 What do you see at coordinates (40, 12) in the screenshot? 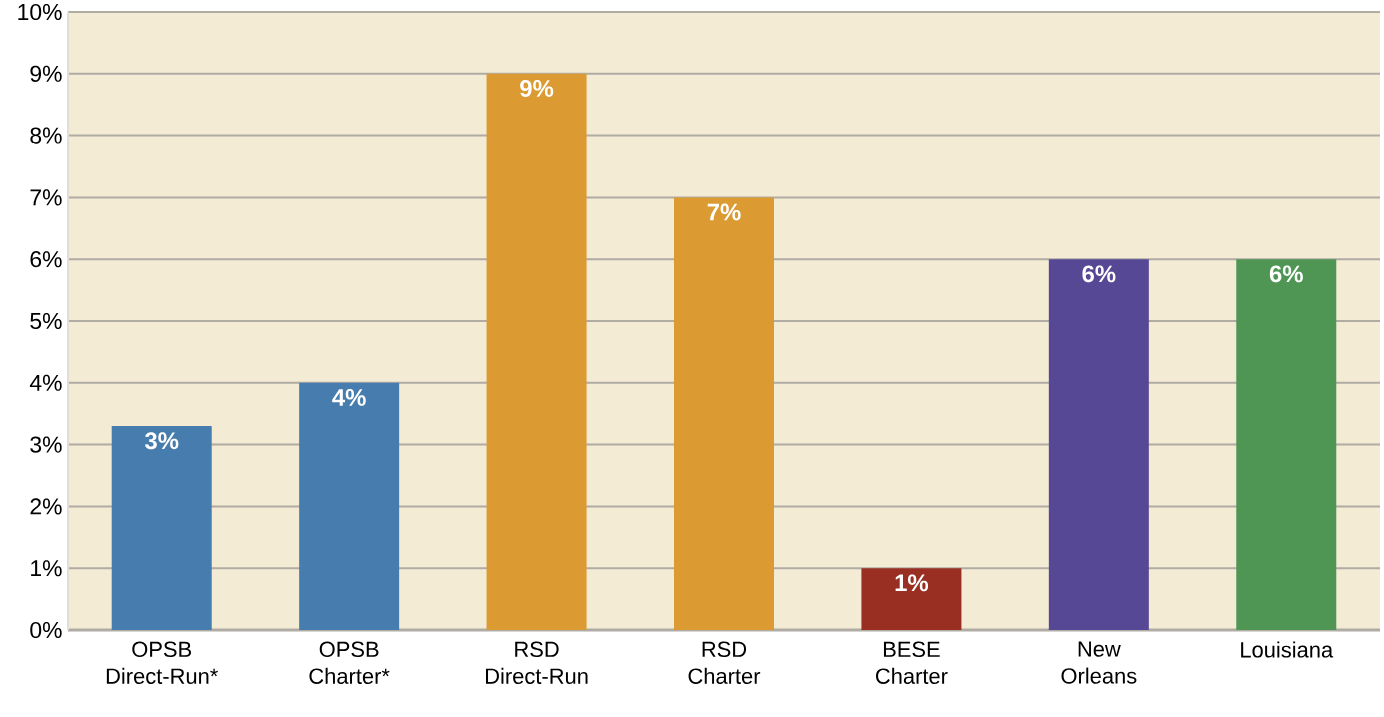
I see `y-tick-label: 10%` at bounding box center [40, 12].